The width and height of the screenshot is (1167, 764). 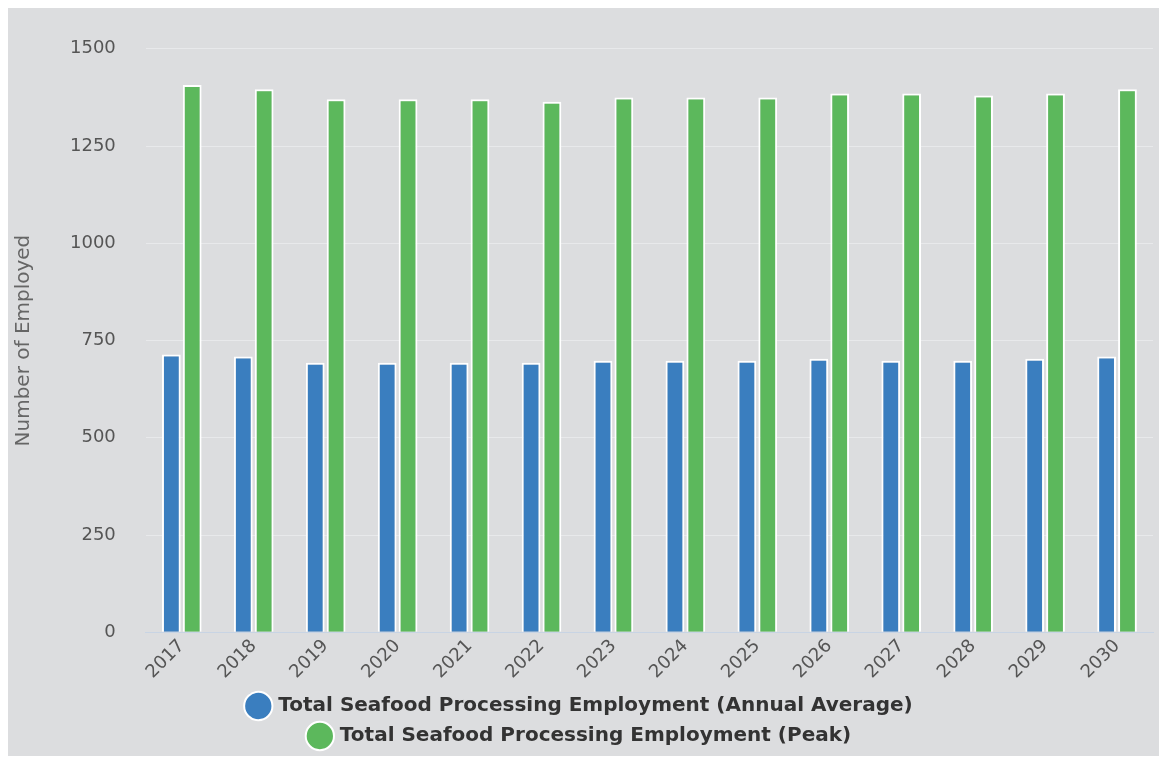 What do you see at coordinates (98, 339) in the screenshot?
I see `y-tick-label: 750` at bounding box center [98, 339].